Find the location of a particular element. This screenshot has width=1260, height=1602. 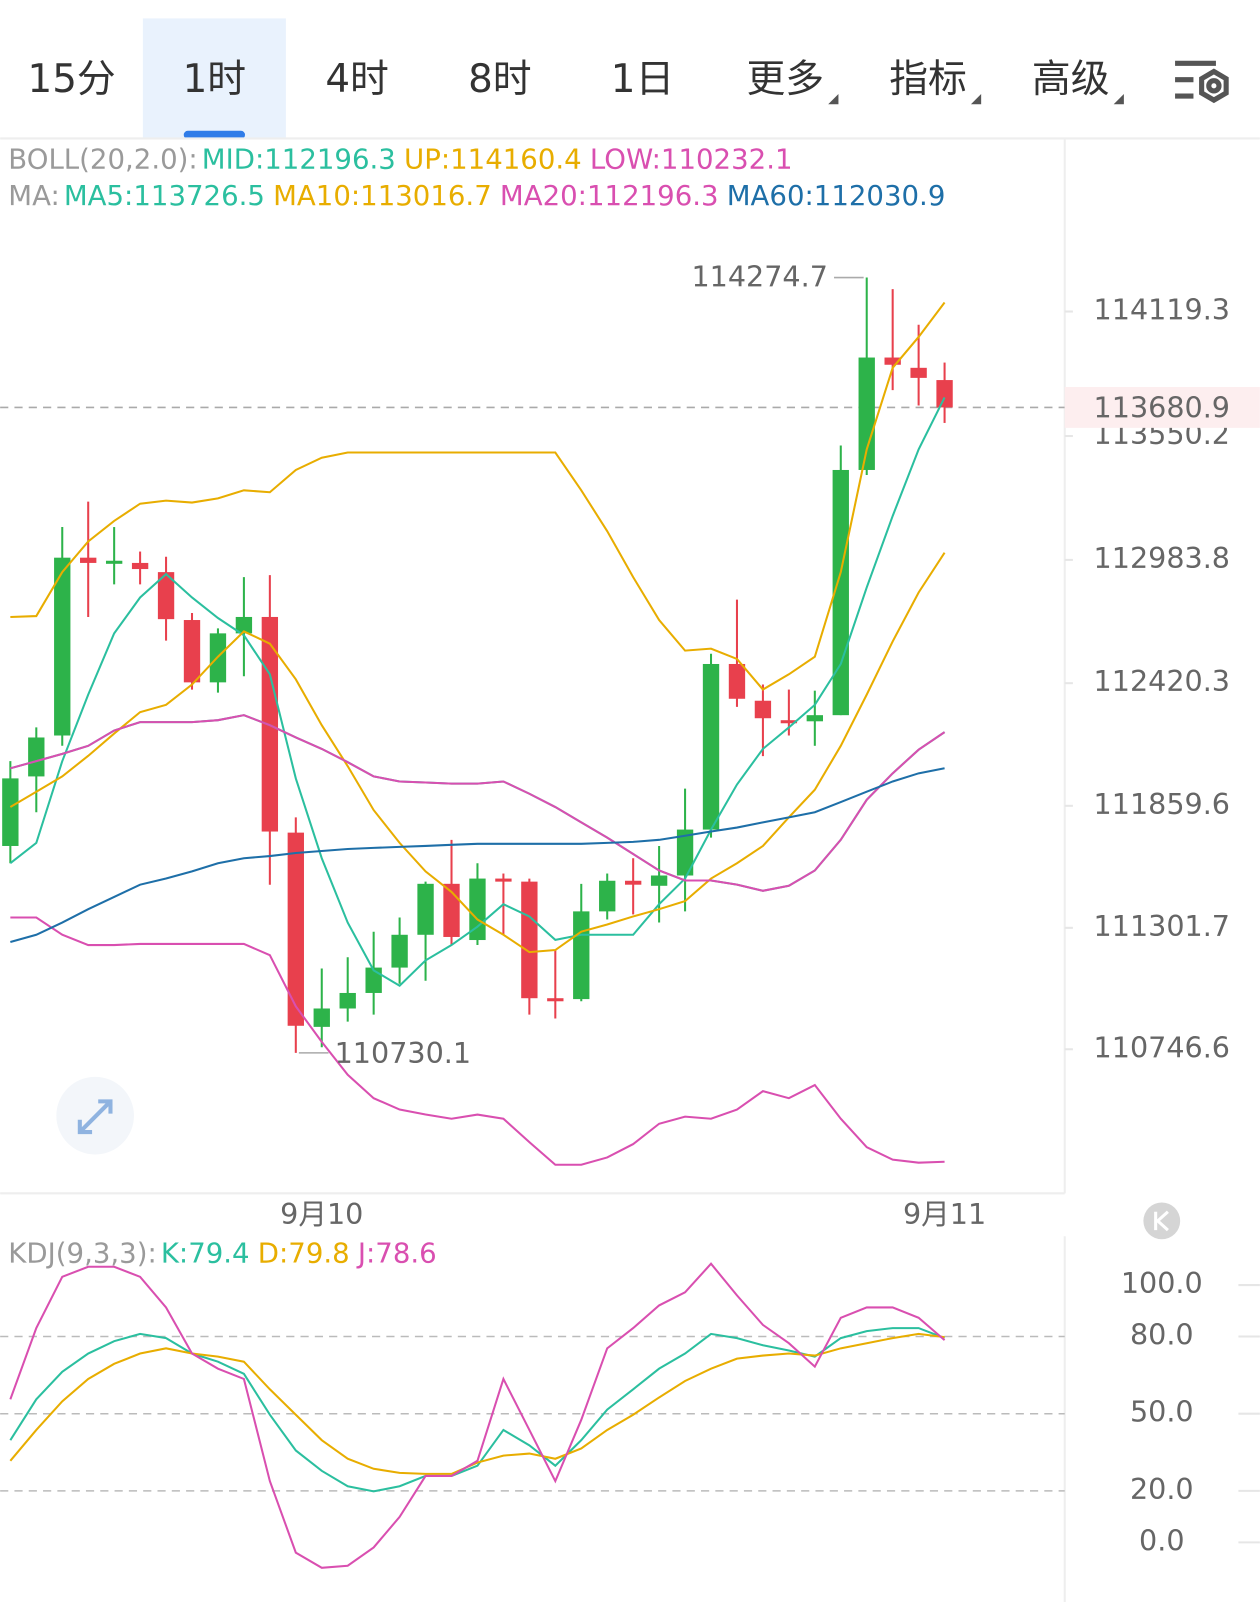

y-tick-label: 111301.7 is located at coordinates (1162, 926).